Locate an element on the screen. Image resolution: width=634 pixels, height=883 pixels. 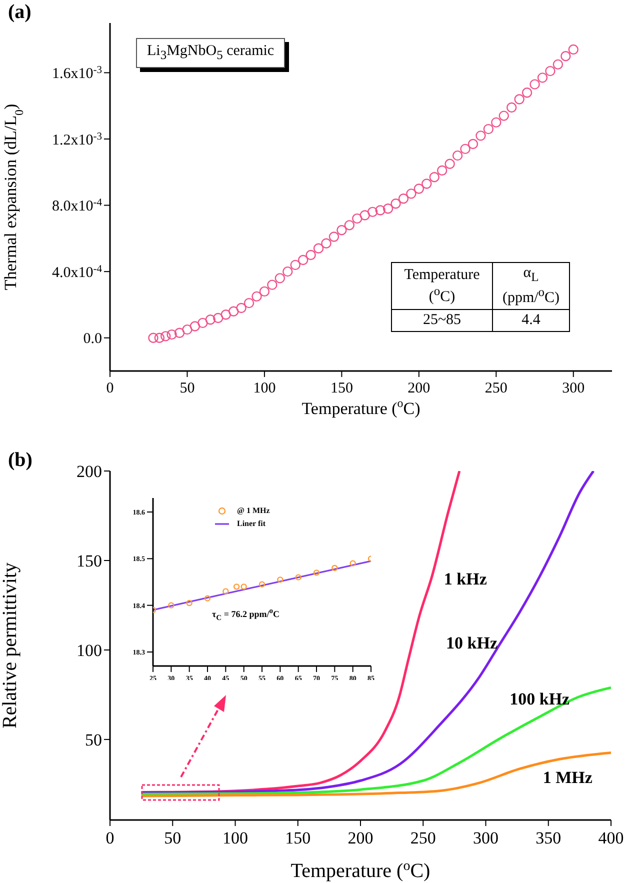
annotation: τ$_{C}$ = 76.2 ppm/$^{o}$C is located at coordinates (246, 614).